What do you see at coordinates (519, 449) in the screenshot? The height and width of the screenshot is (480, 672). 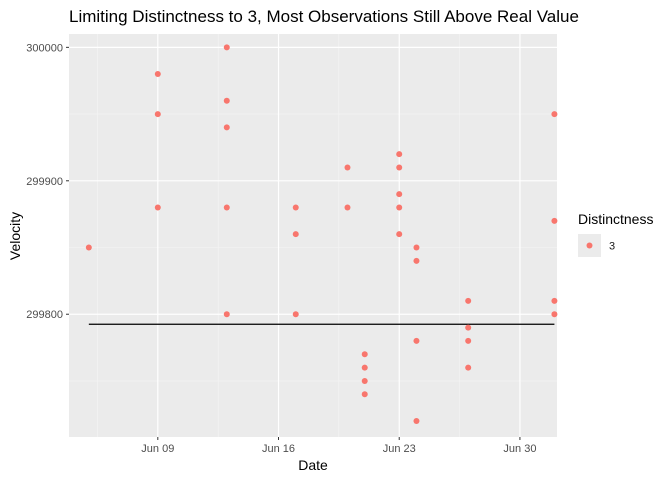 I see `x-tick-label: Jun 30` at bounding box center [519, 449].